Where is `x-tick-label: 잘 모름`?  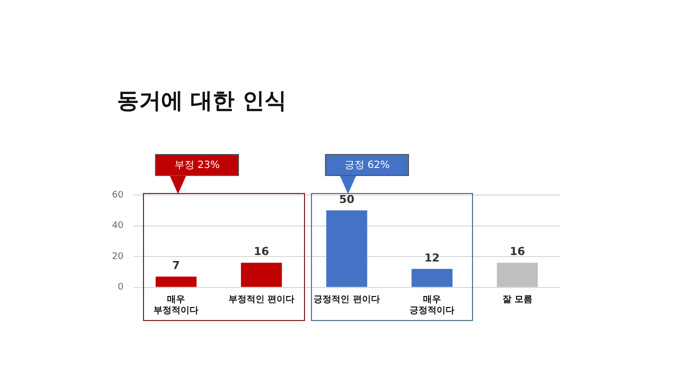
x-tick-label: 잘 모름 is located at coordinates (517, 300).